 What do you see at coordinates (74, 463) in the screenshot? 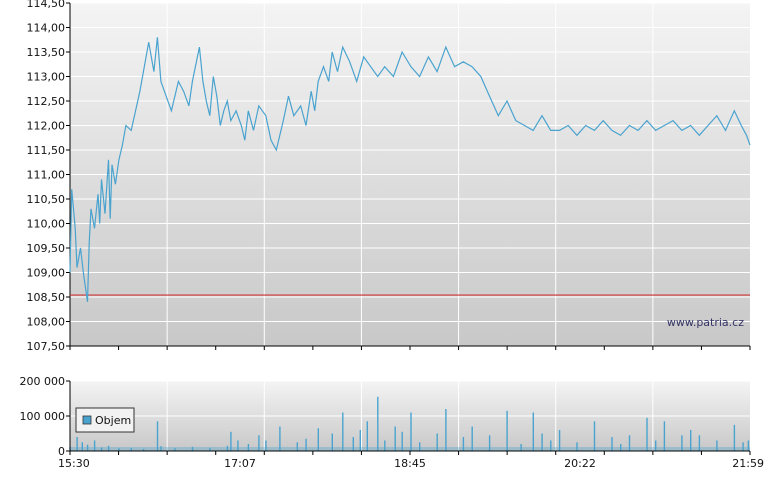
I see `x-tick-label: 15:30` at bounding box center [74, 463].